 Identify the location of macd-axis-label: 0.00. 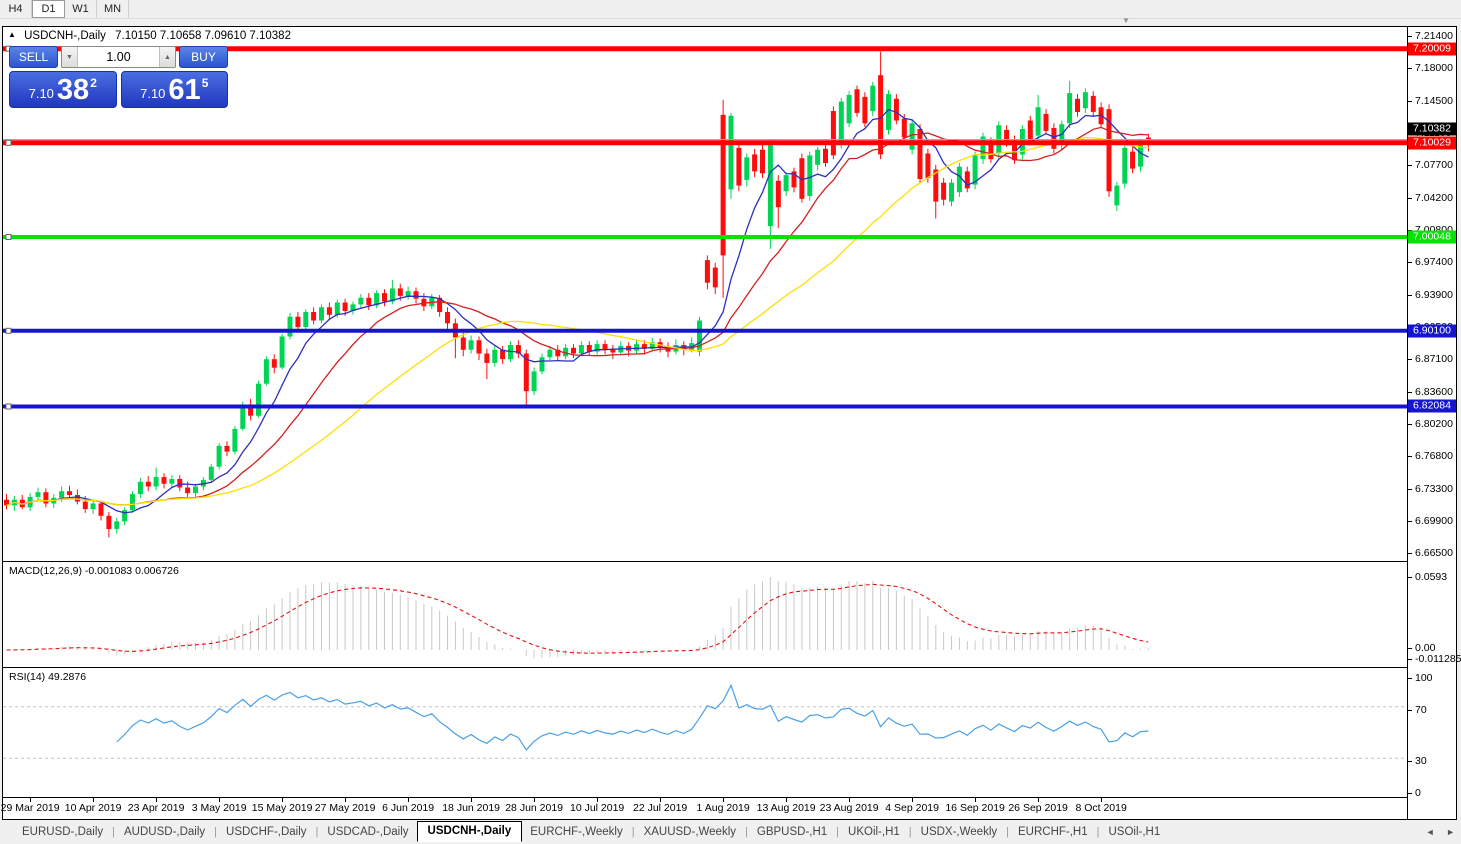
(1425, 648).